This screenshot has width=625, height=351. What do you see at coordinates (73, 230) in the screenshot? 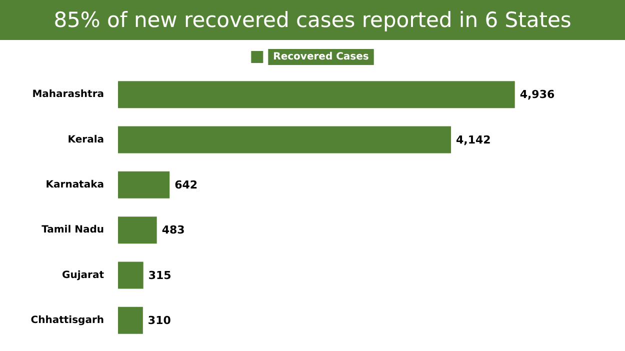
I see `y-tick-label: Tamil Nadu` at bounding box center [73, 230].